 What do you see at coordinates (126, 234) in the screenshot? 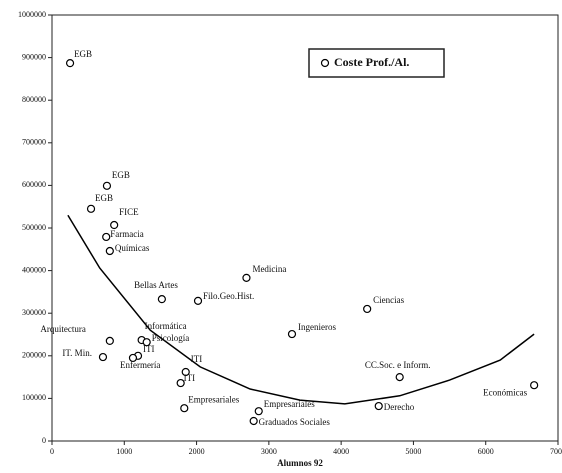
I see `point-label: Farmacia` at bounding box center [126, 234].